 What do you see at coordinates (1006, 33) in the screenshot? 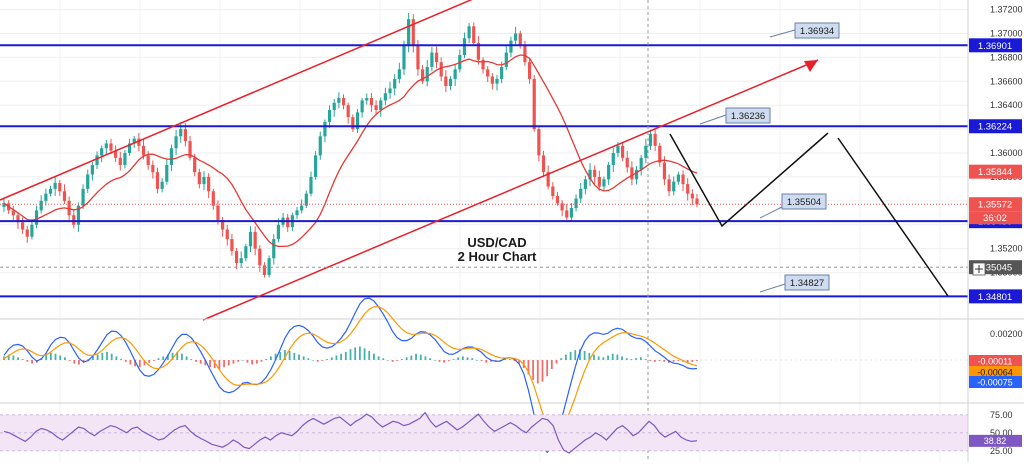
I see `price-tick-label: 1.37000` at bounding box center [1006, 33].